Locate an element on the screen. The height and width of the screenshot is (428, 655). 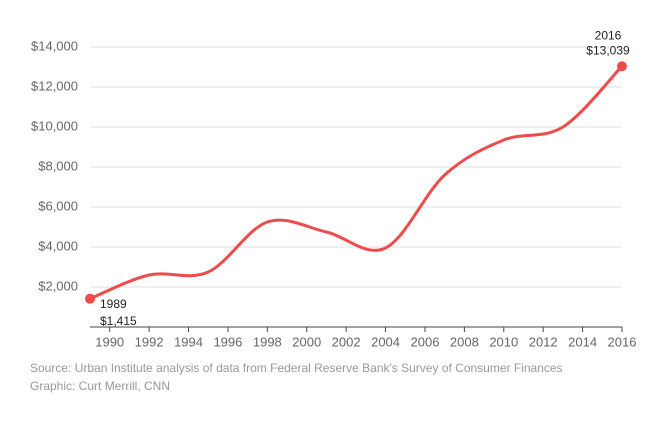
value-label: $13,039 is located at coordinates (608, 50).